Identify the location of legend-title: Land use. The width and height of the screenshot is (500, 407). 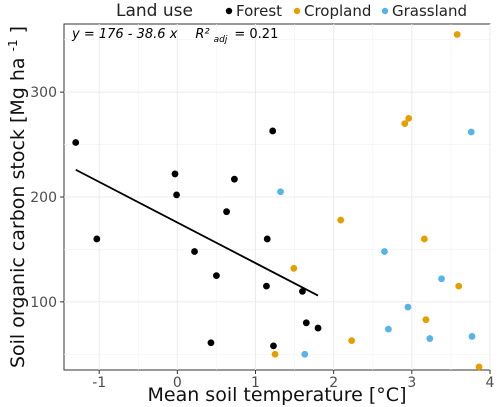
(154, 11).